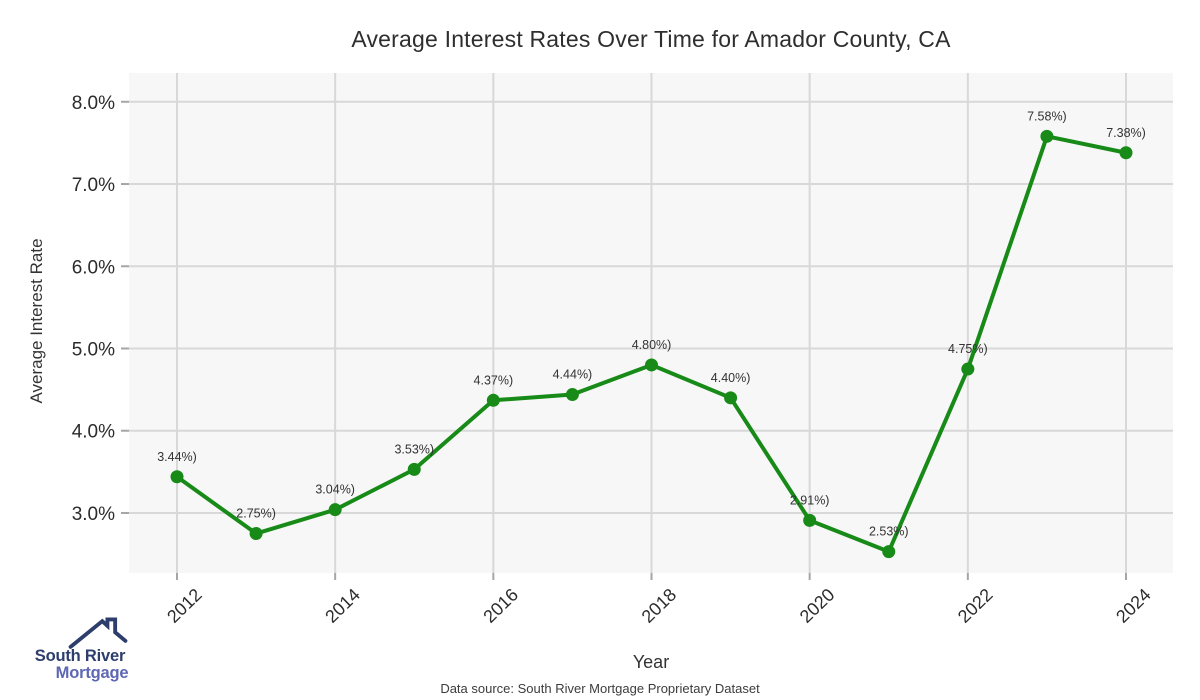 The width and height of the screenshot is (1200, 700). What do you see at coordinates (93, 514) in the screenshot?
I see `y-tick-label: 3.0%` at bounding box center [93, 514].